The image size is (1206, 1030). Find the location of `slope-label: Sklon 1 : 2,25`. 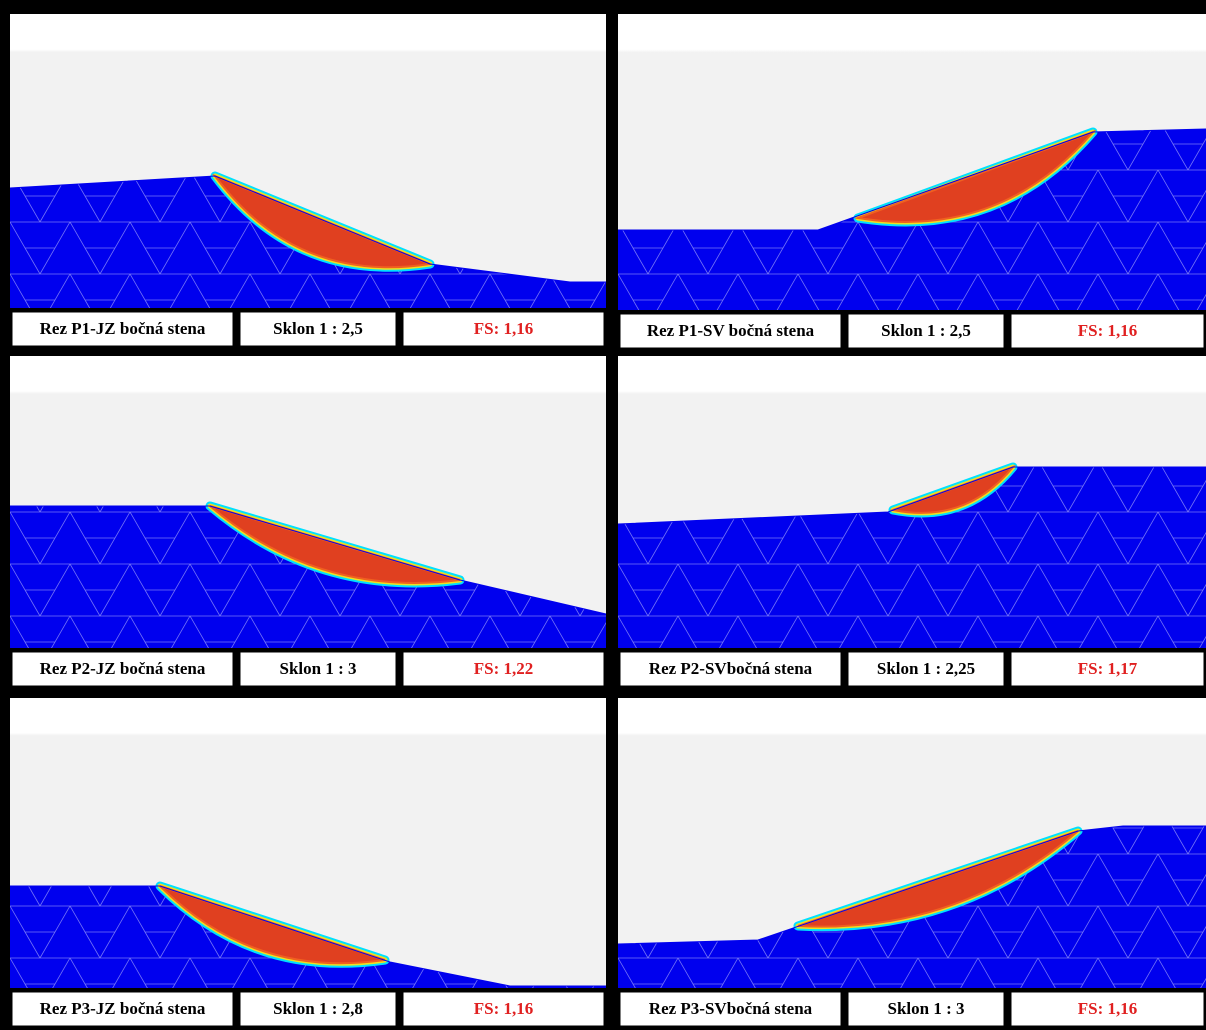

slope-label: Sklon 1 : 2,25 is located at coordinates (926, 668).